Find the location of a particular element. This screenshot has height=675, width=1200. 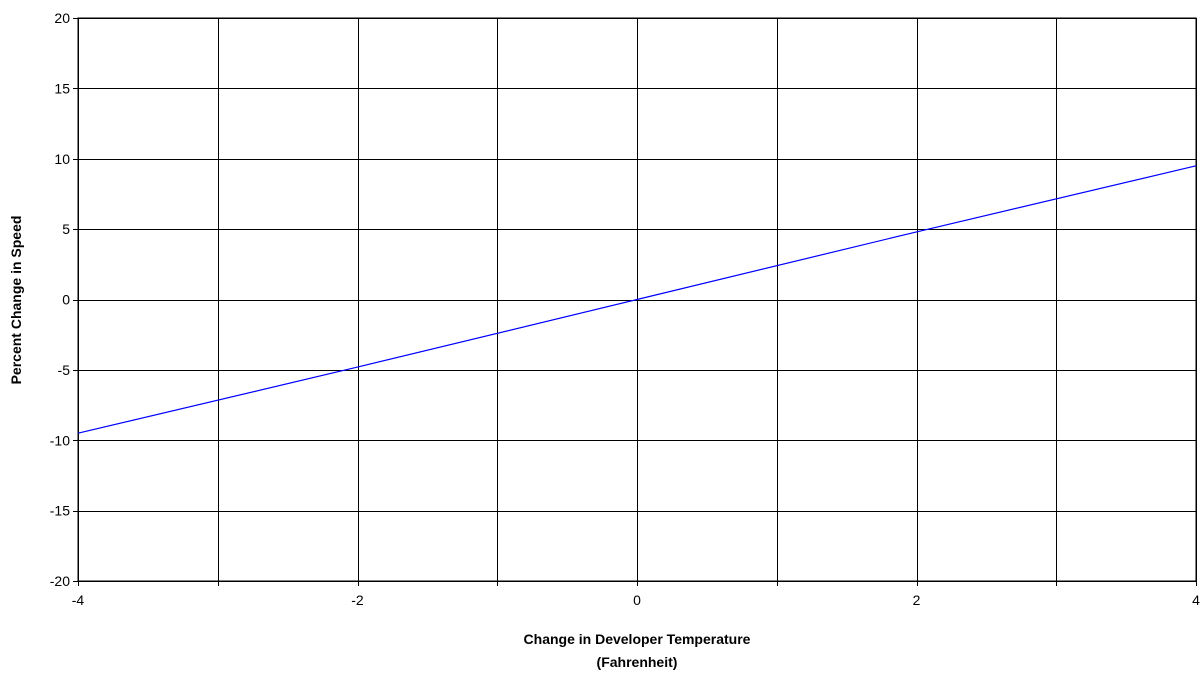

x-tick-label: 4 is located at coordinates (1196, 600).